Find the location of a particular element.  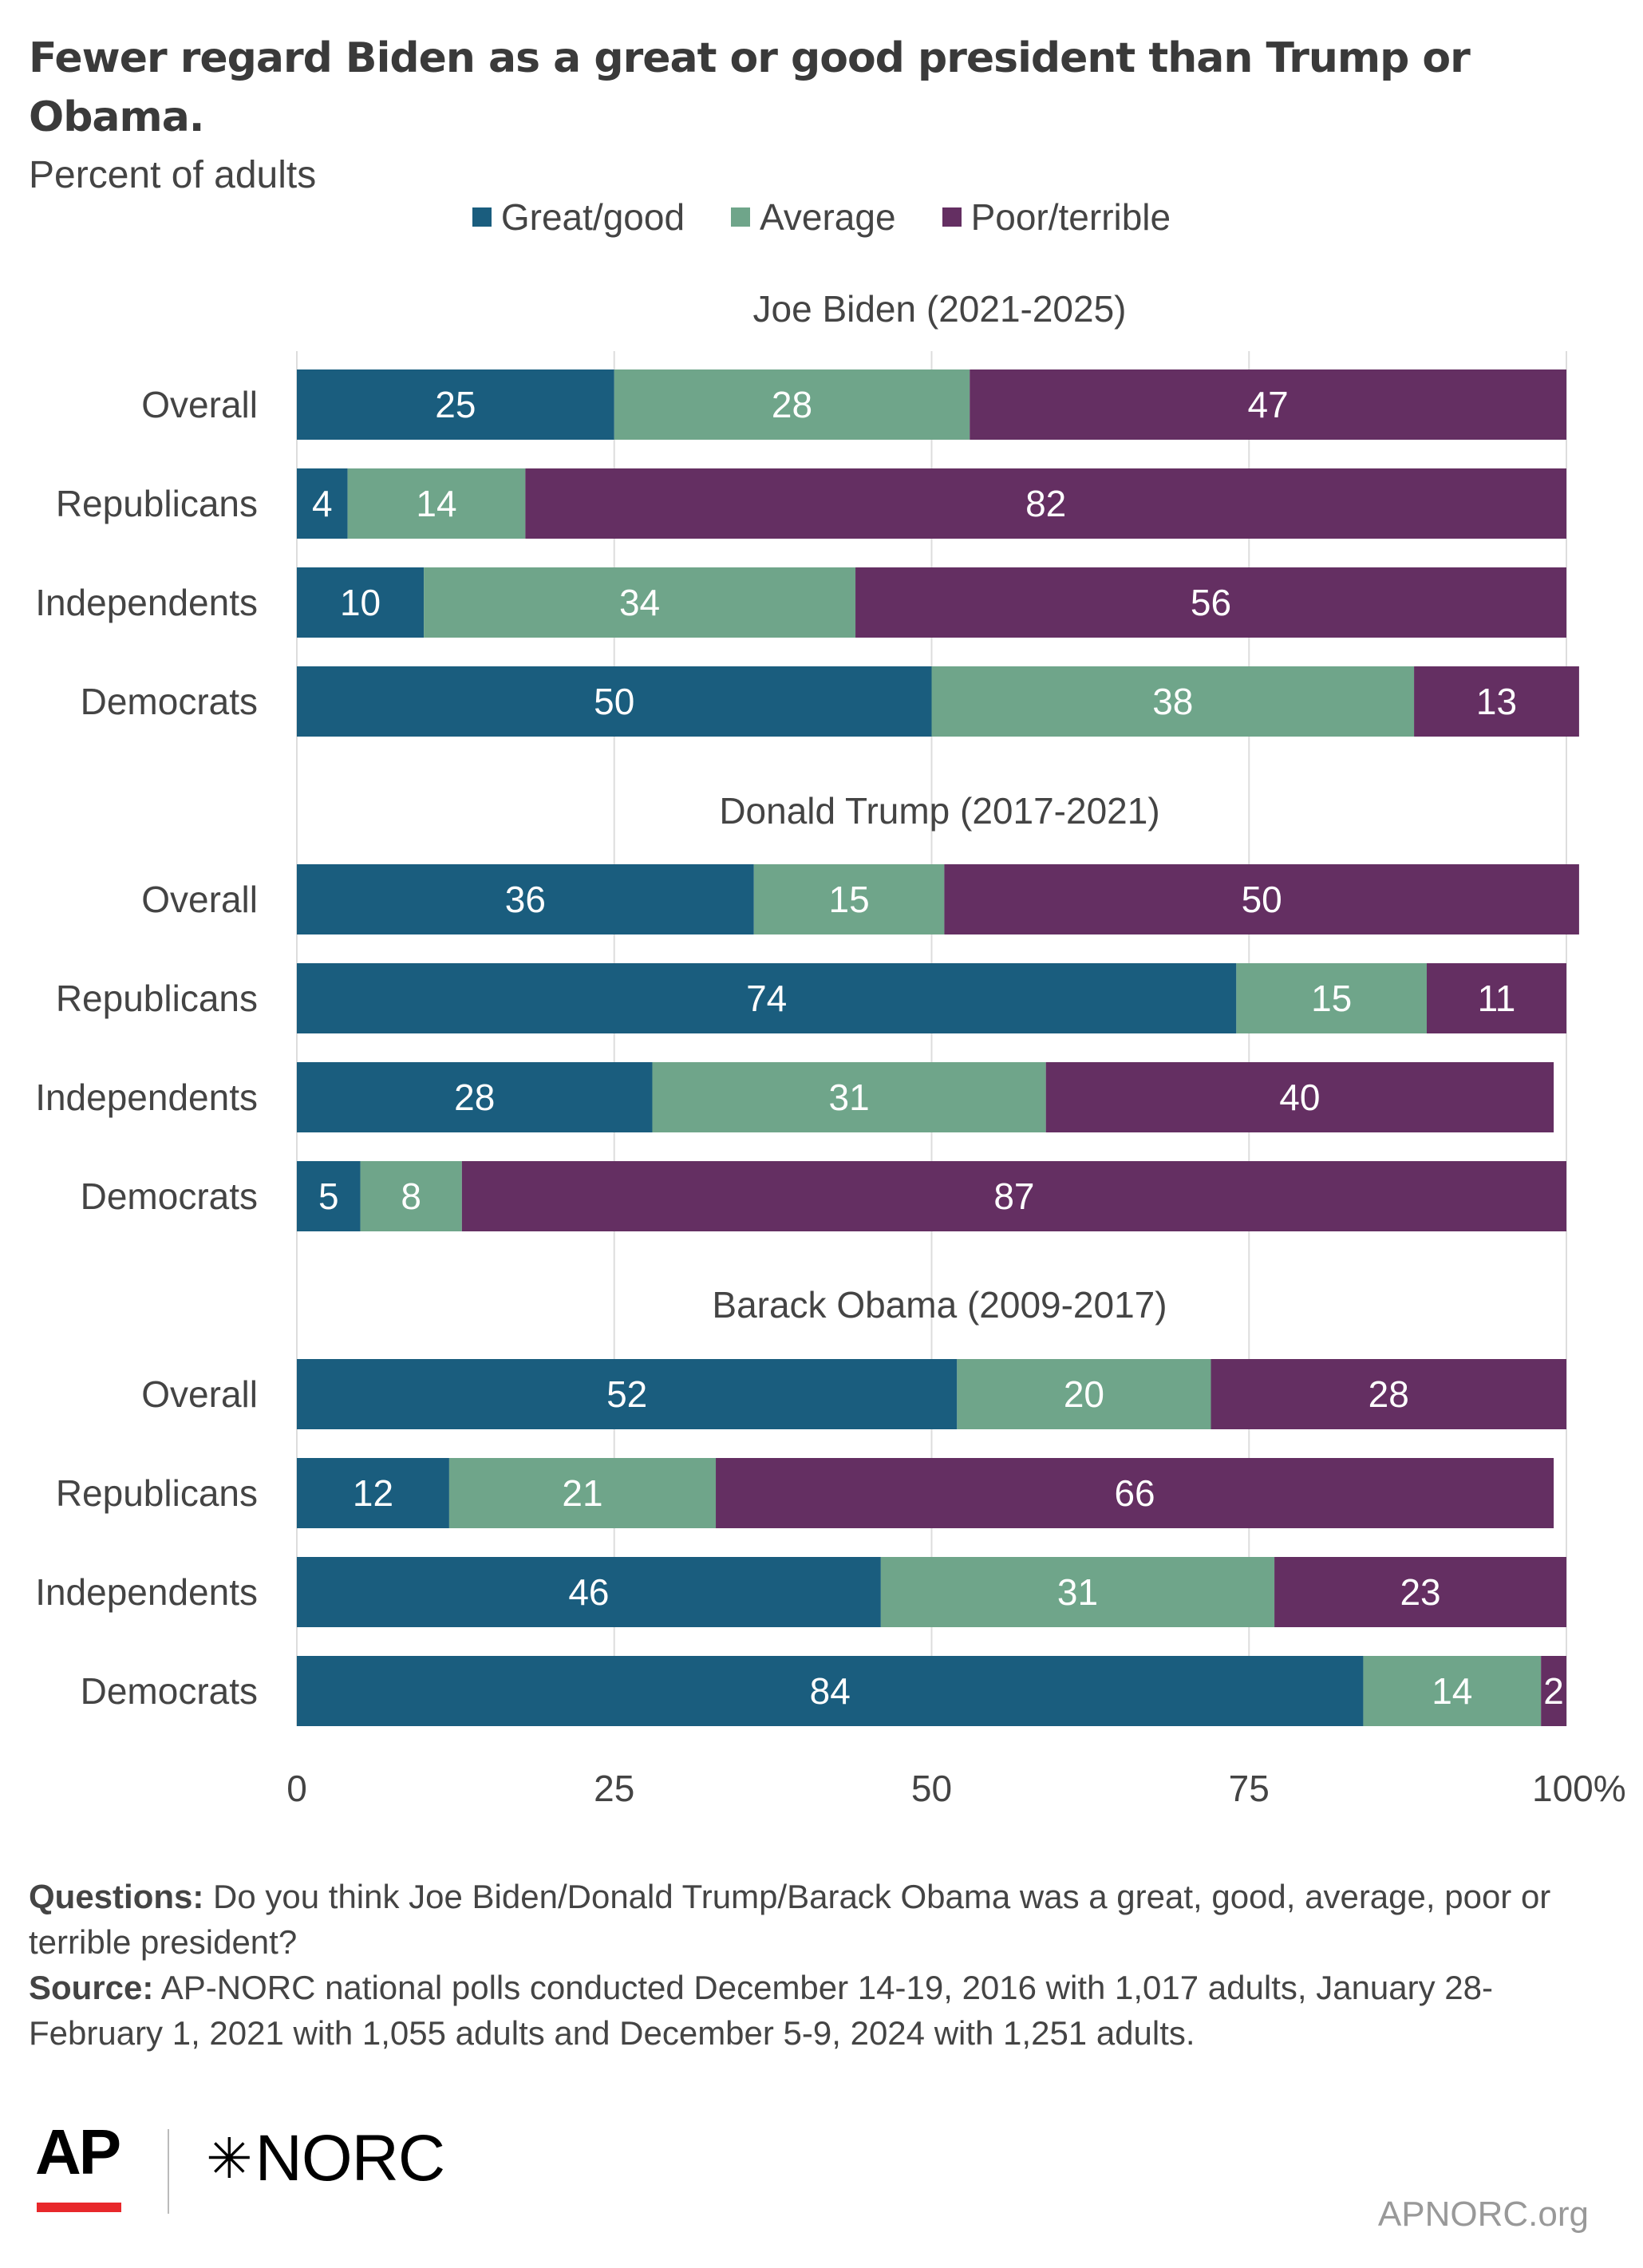

legend-label-great-good: Great/good is located at coordinates (592, 217).